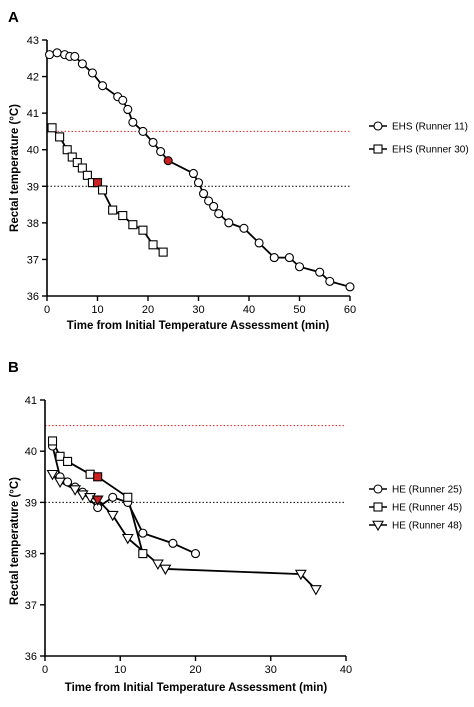 This screenshot has width=474, height=707. Describe the element at coordinates (13, 17) in the screenshot. I see `panel-letter-a: A` at that location.